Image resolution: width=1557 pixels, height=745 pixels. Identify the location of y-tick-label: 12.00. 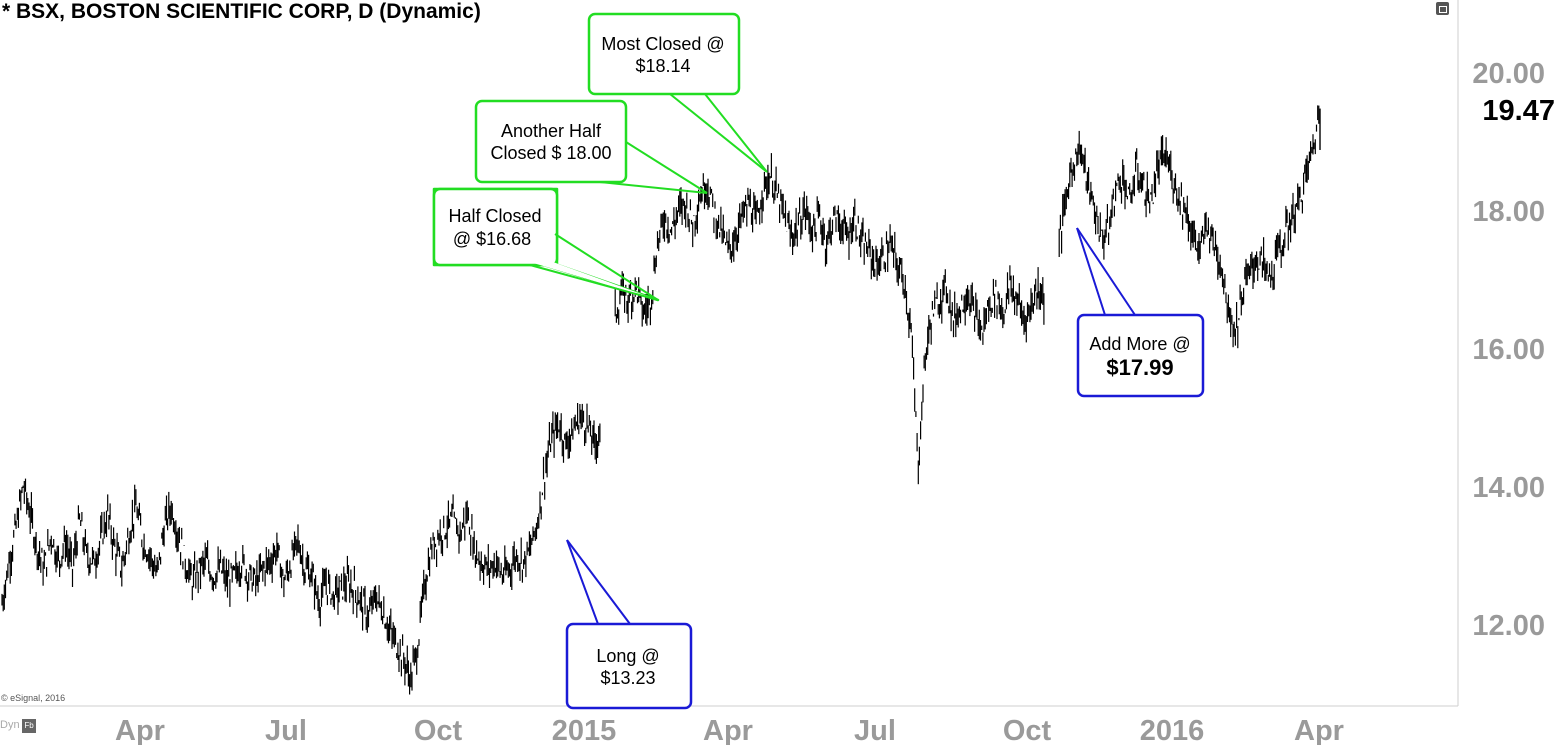
(1508, 626).